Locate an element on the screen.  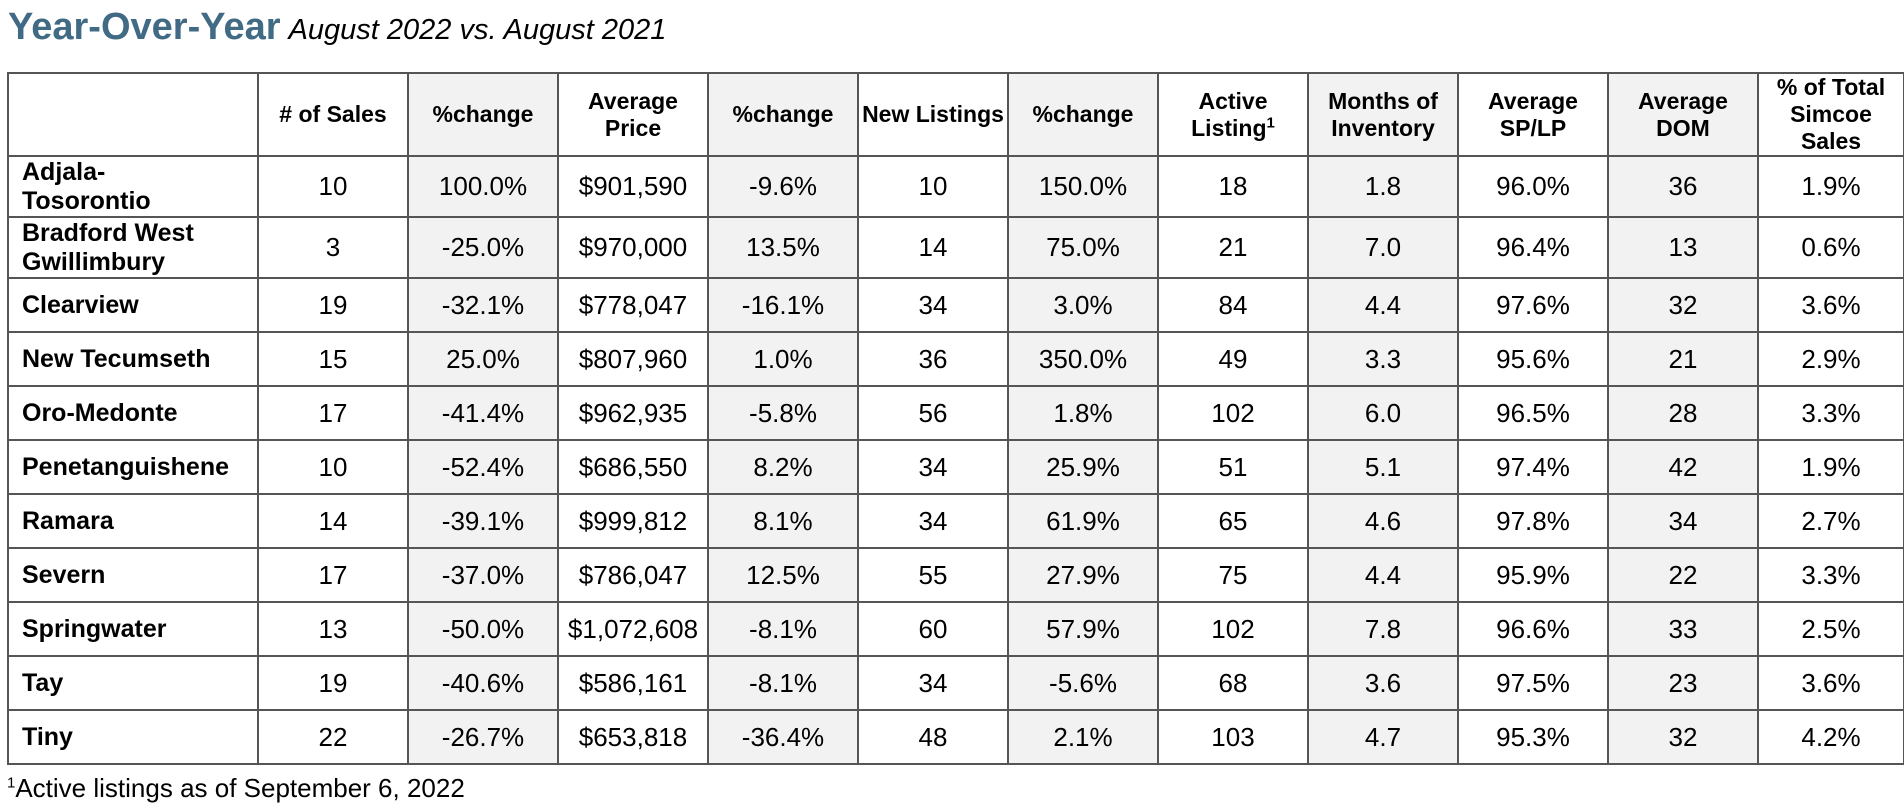
footnote: 1Active listings as of September 6, 2022 is located at coordinates (236, 788).